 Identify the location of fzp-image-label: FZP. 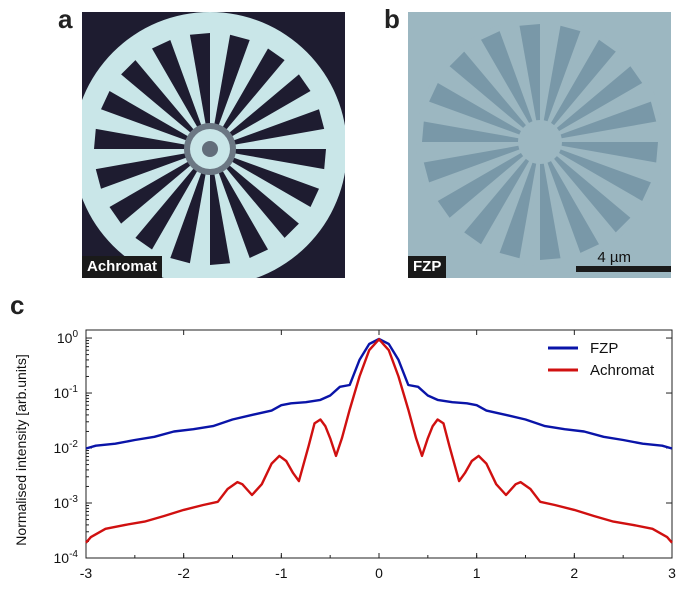
(427, 266).